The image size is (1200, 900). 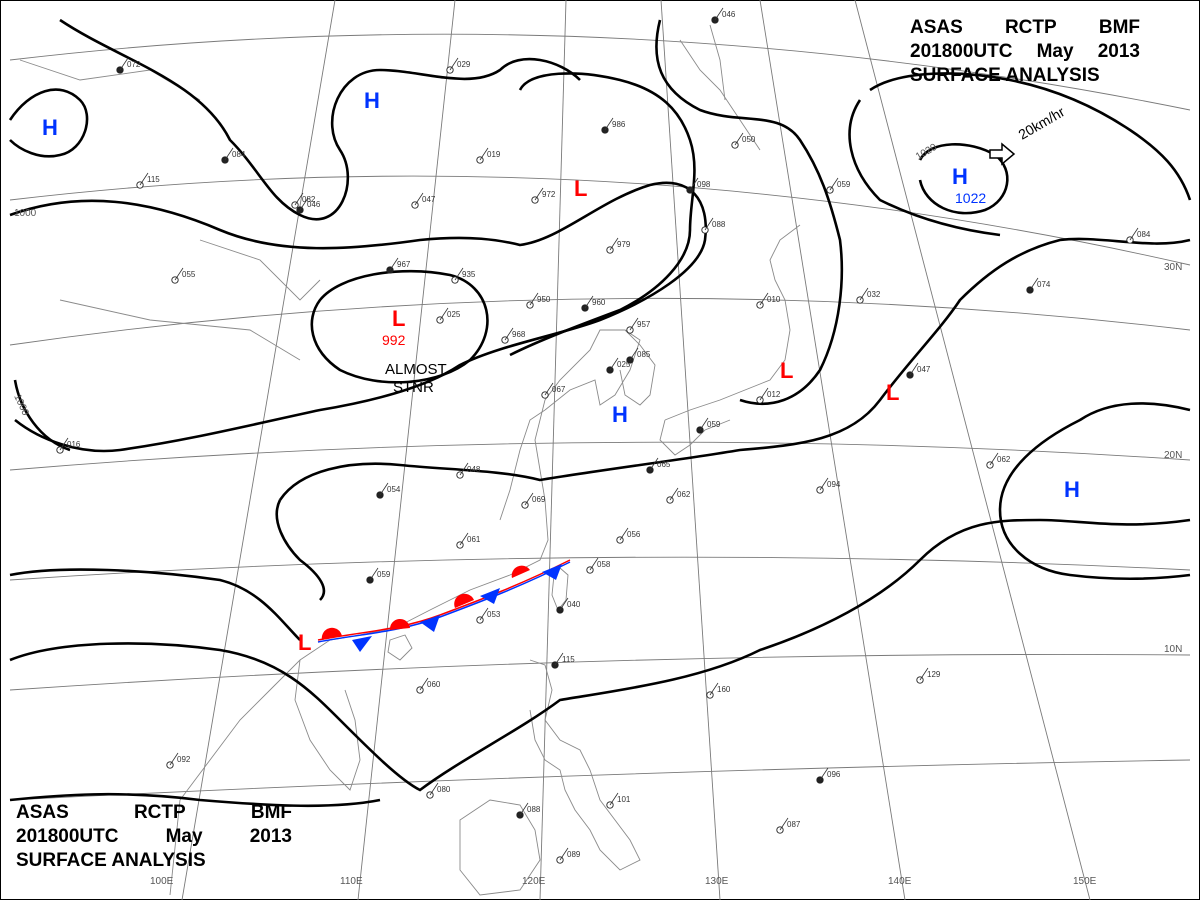 I want to click on station-pressure: 950, so click(x=544, y=299).